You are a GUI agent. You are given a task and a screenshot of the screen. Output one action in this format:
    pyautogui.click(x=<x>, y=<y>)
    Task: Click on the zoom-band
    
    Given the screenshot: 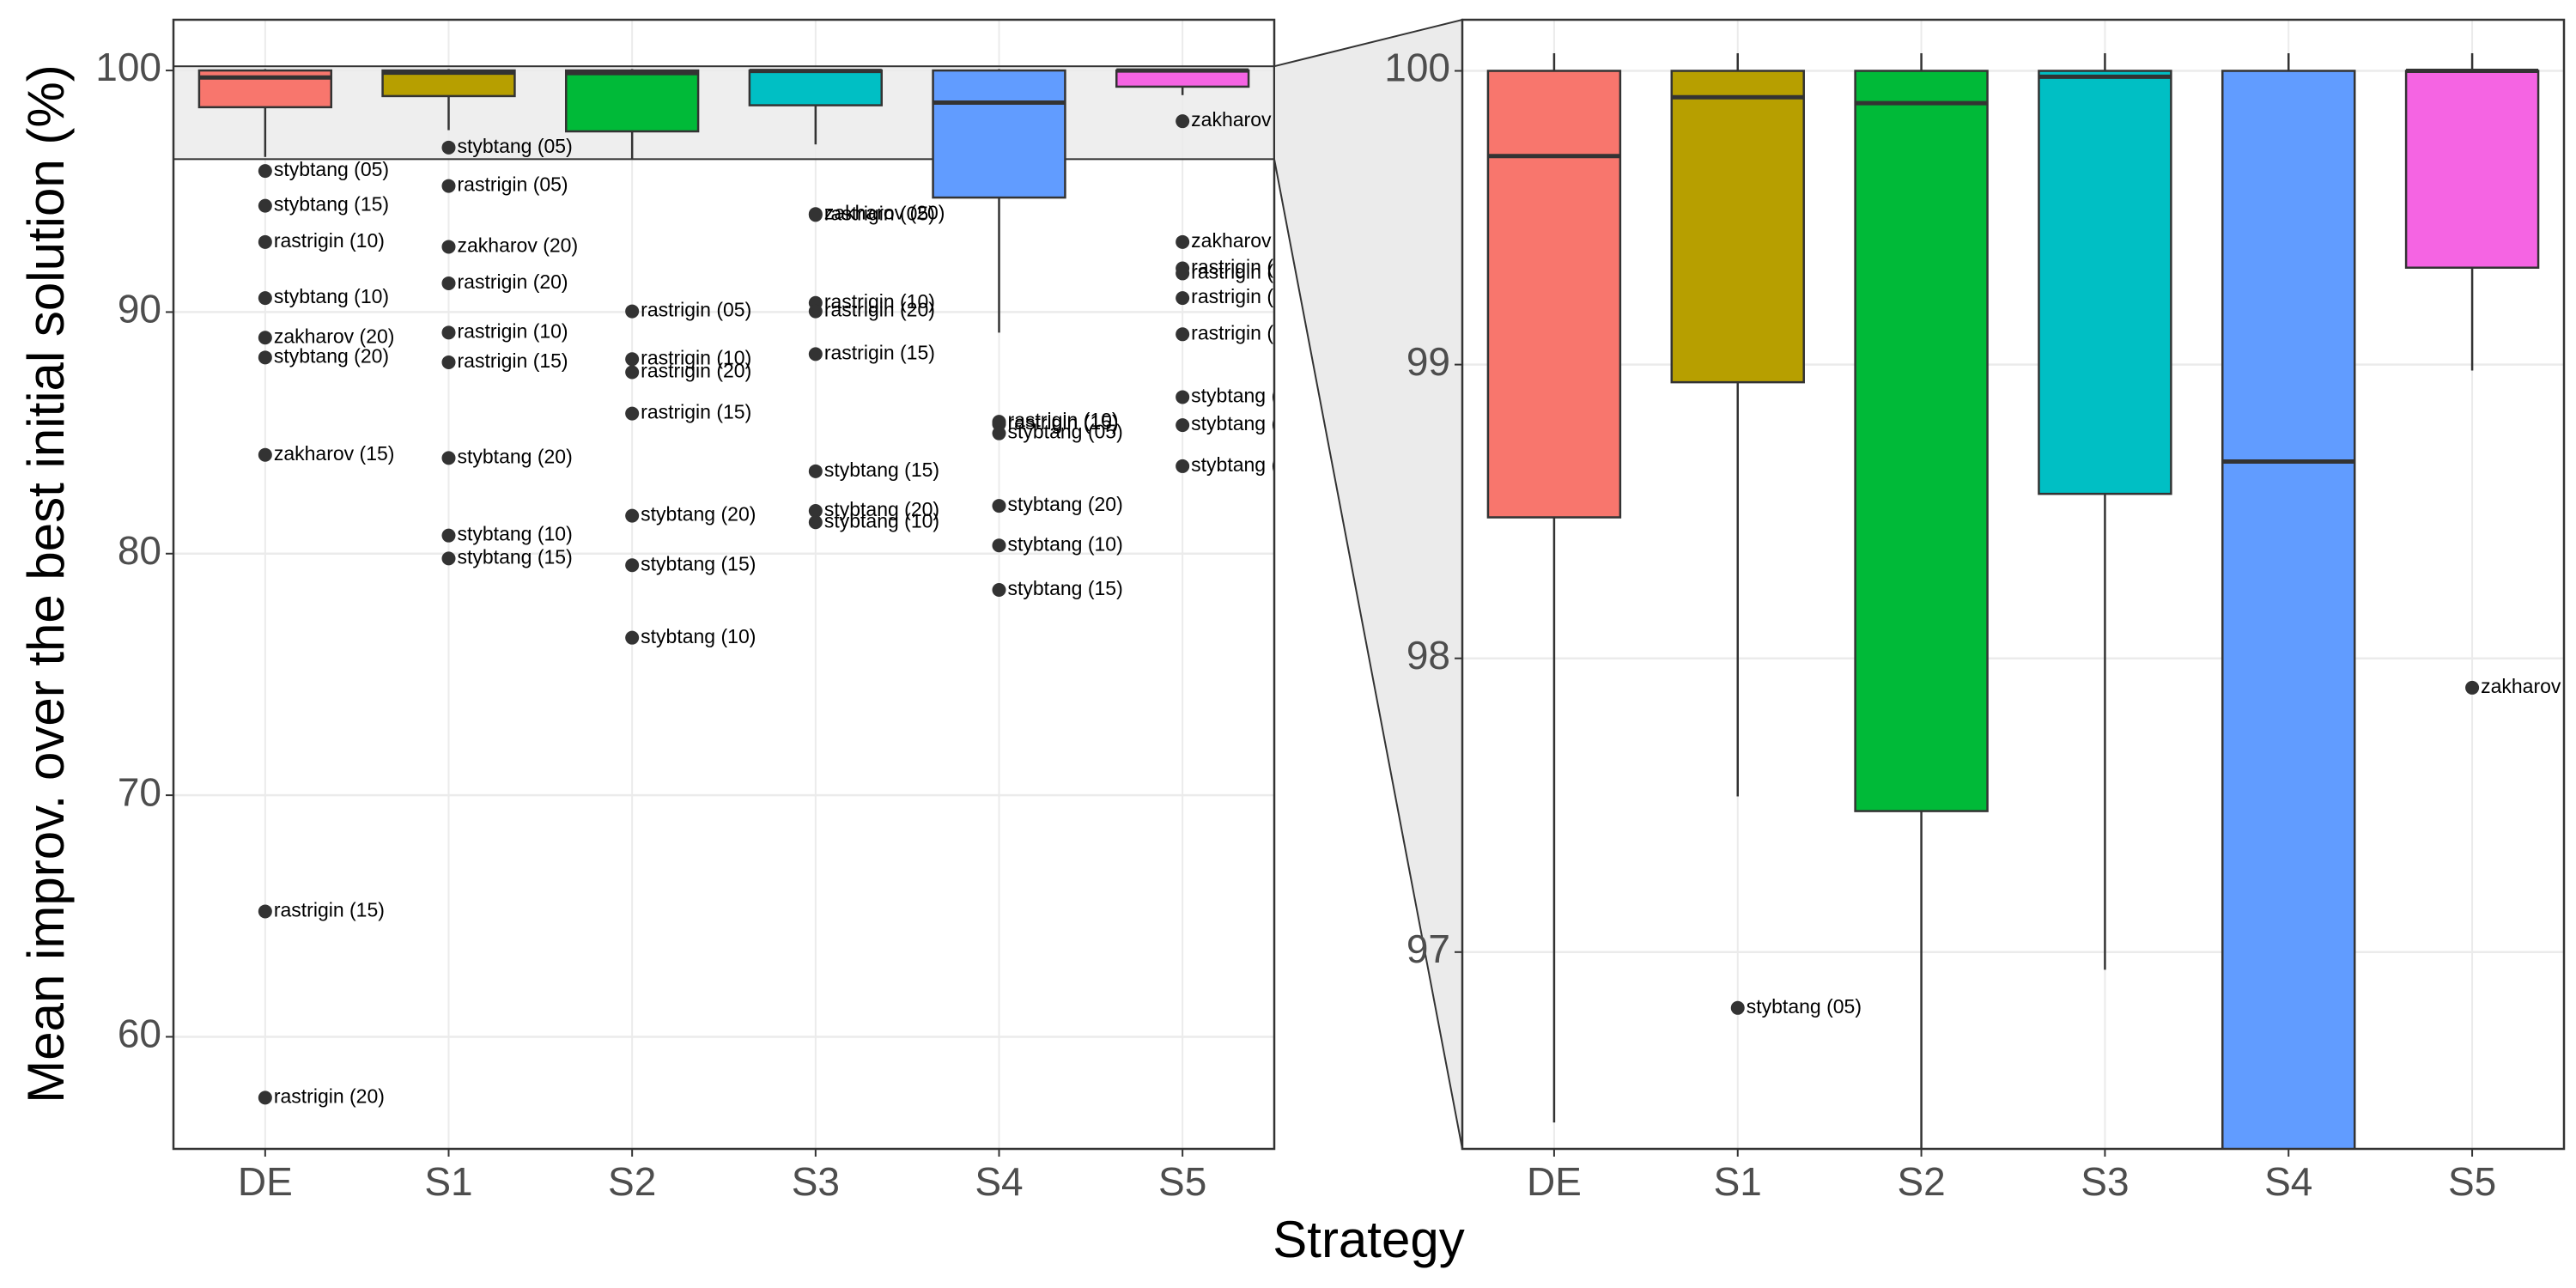 What is the action you would take?
    pyautogui.click(x=724, y=113)
    